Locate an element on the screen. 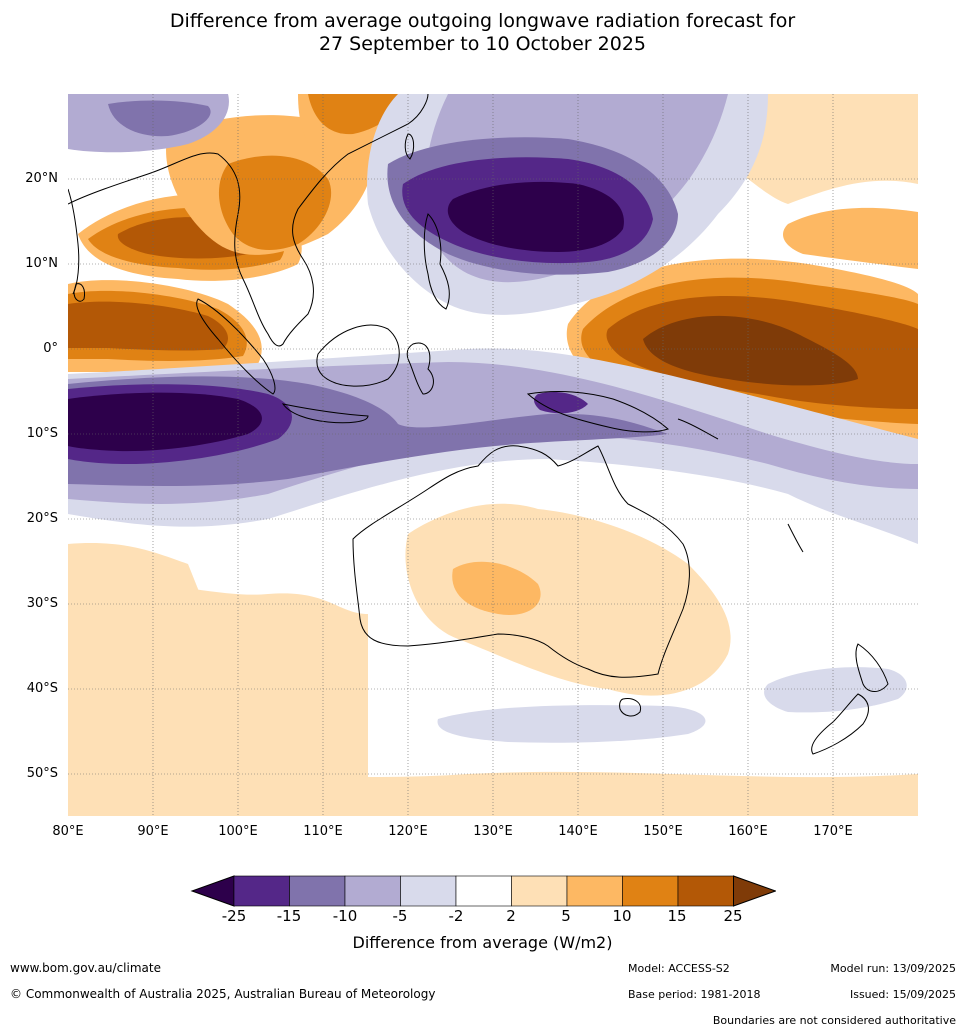  cbar-tick: 2 is located at coordinates (511, 916).